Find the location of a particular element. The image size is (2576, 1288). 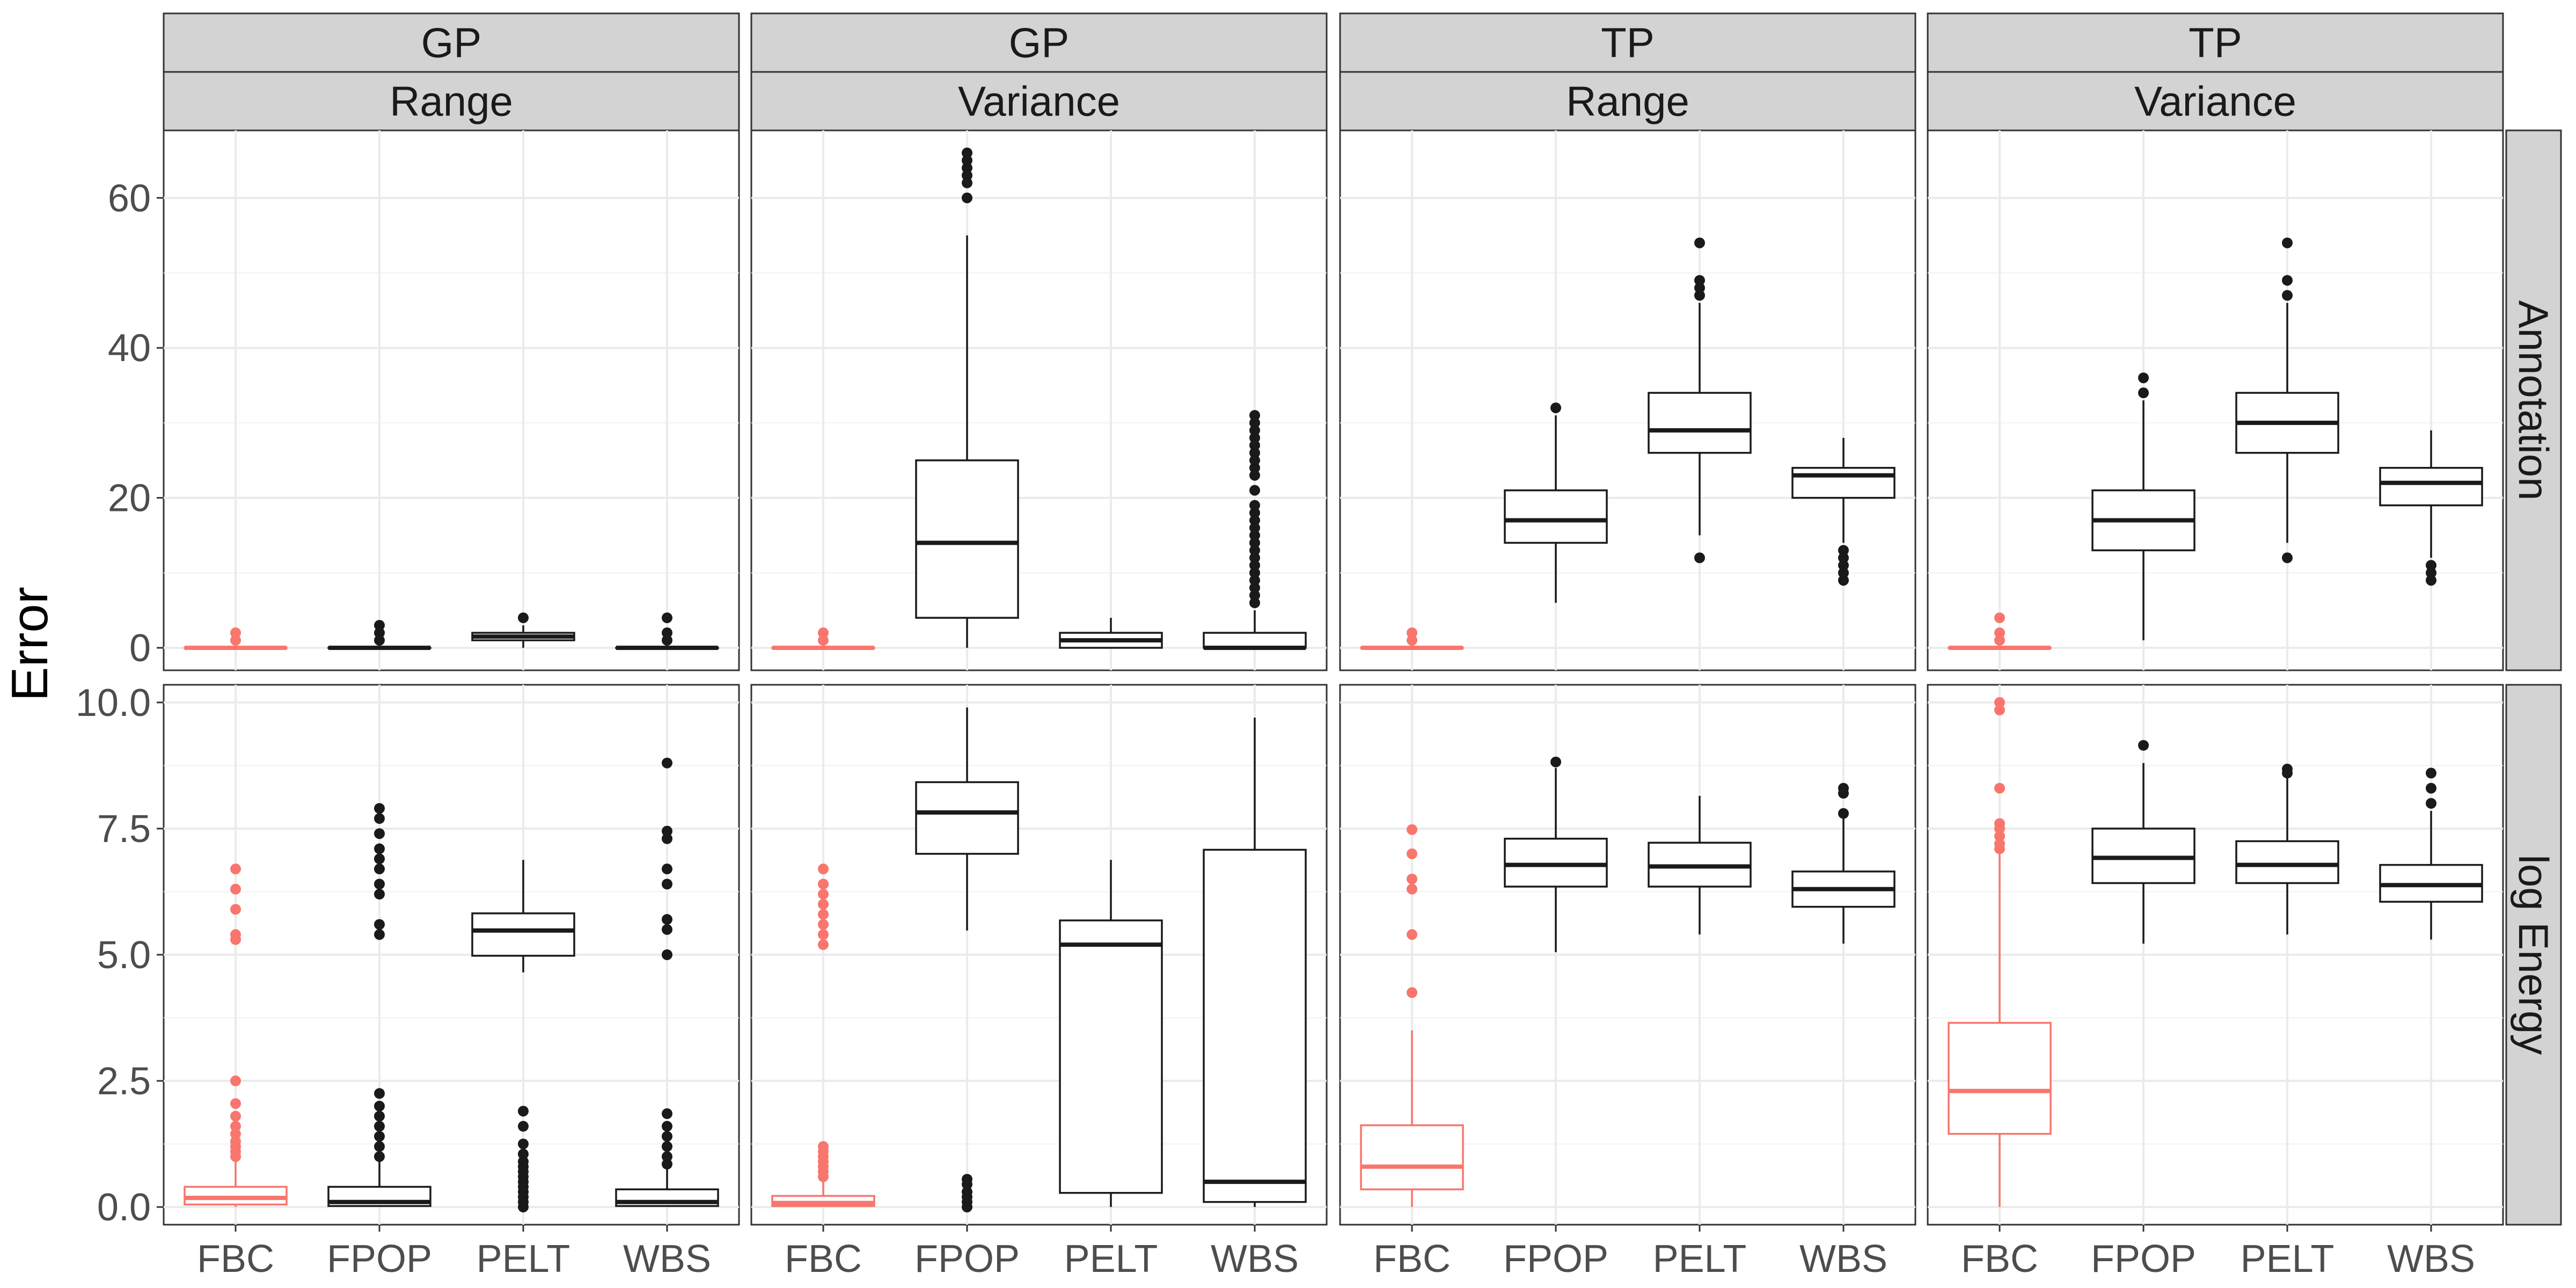

strip-top-bg is located at coordinates (1039, 42).